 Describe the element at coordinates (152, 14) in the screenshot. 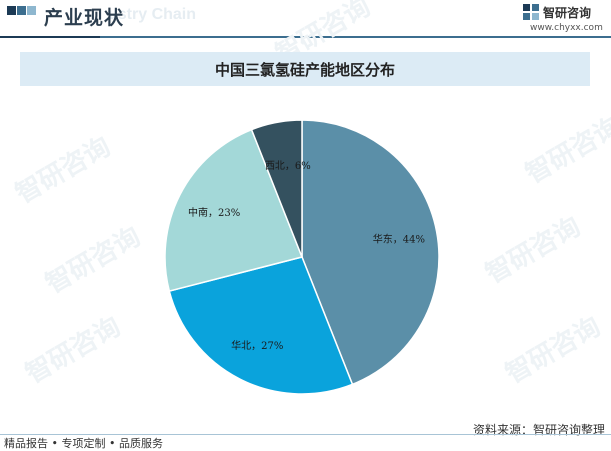

I see `header-ghost-text: ustry Chain` at that location.